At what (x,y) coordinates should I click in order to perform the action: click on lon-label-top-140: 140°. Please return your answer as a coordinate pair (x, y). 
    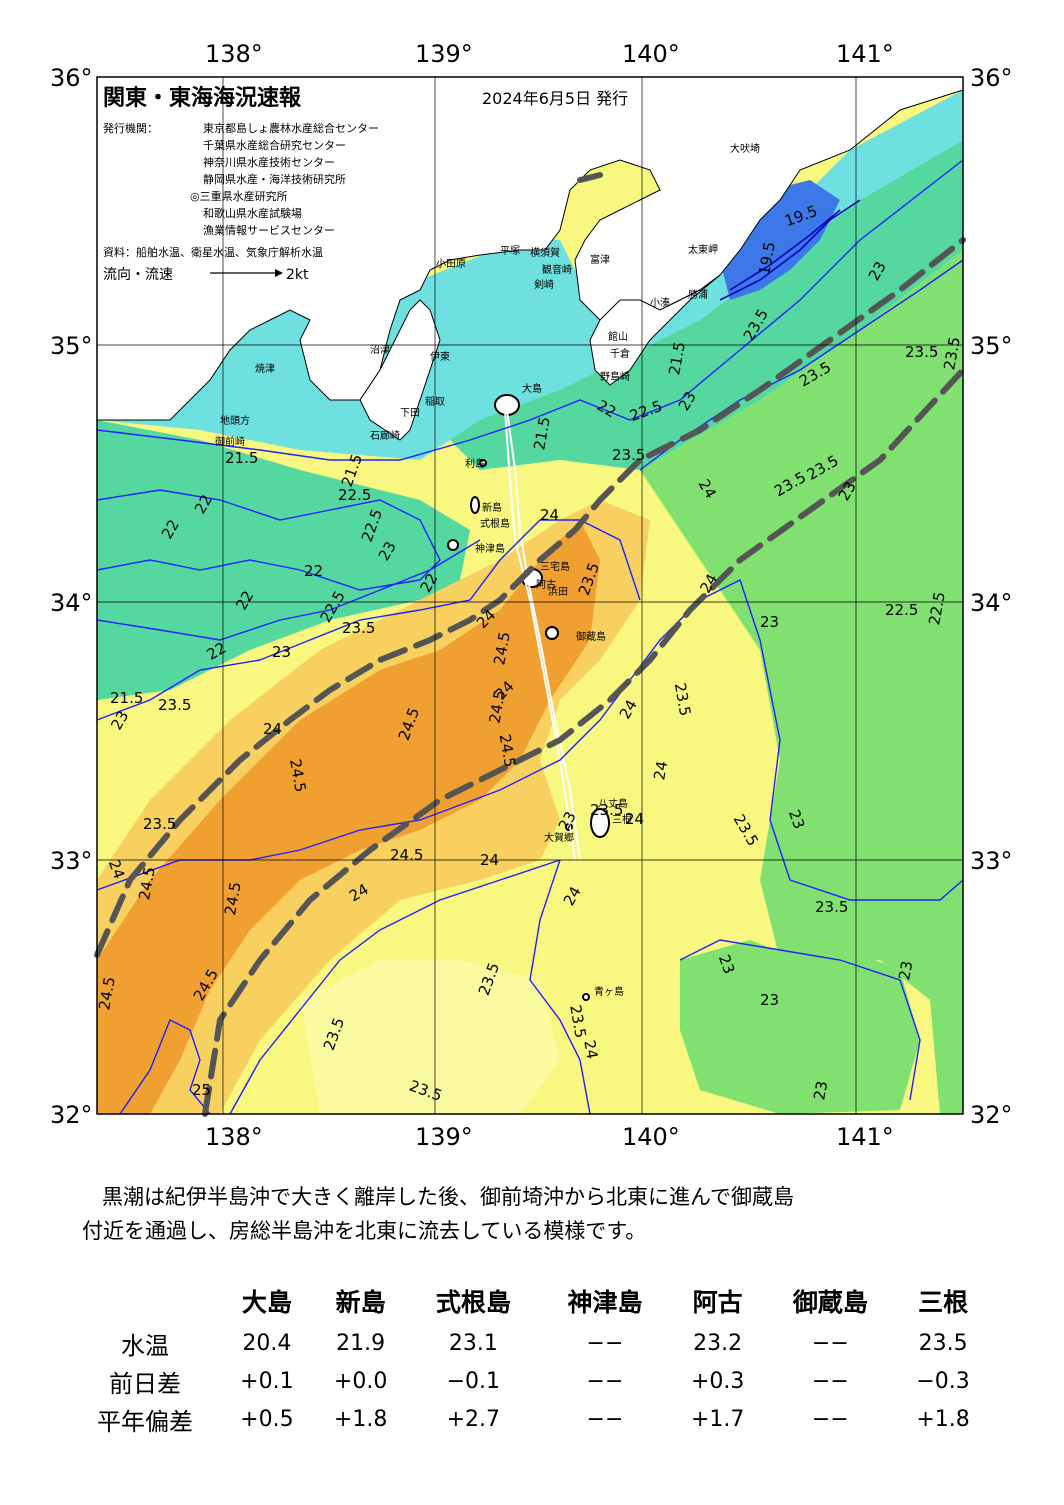
    Looking at the image, I should click on (651, 54).